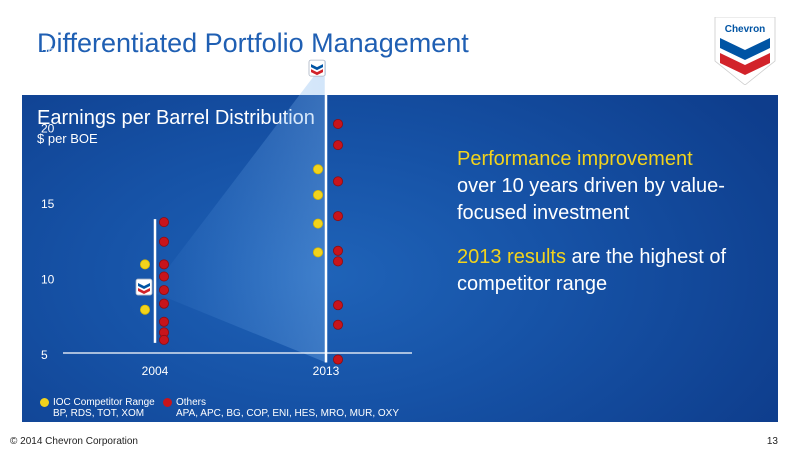 The height and width of the screenshot is (450, 800). What do you see at coordinates (99, 413) in the screenshot?
I see `legend-members-ioc: BP, RDS, TOT, XOM` at bounding box center [99, 413].